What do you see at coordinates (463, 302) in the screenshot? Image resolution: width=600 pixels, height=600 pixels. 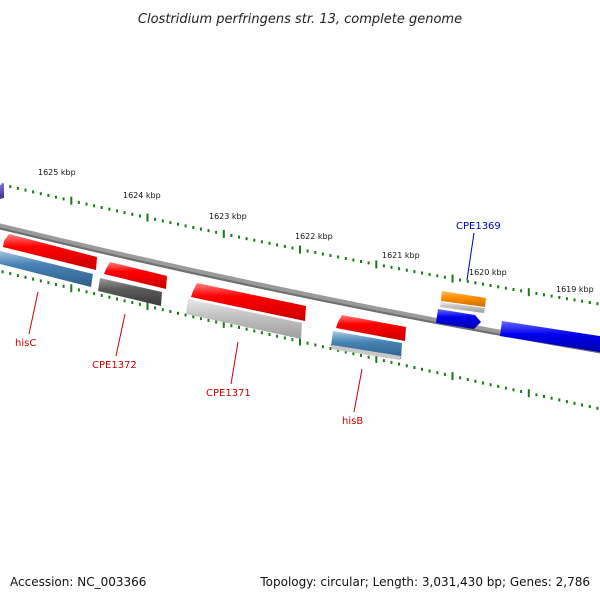 I see `gene-CPE1369` at bounding box center [463, 302].